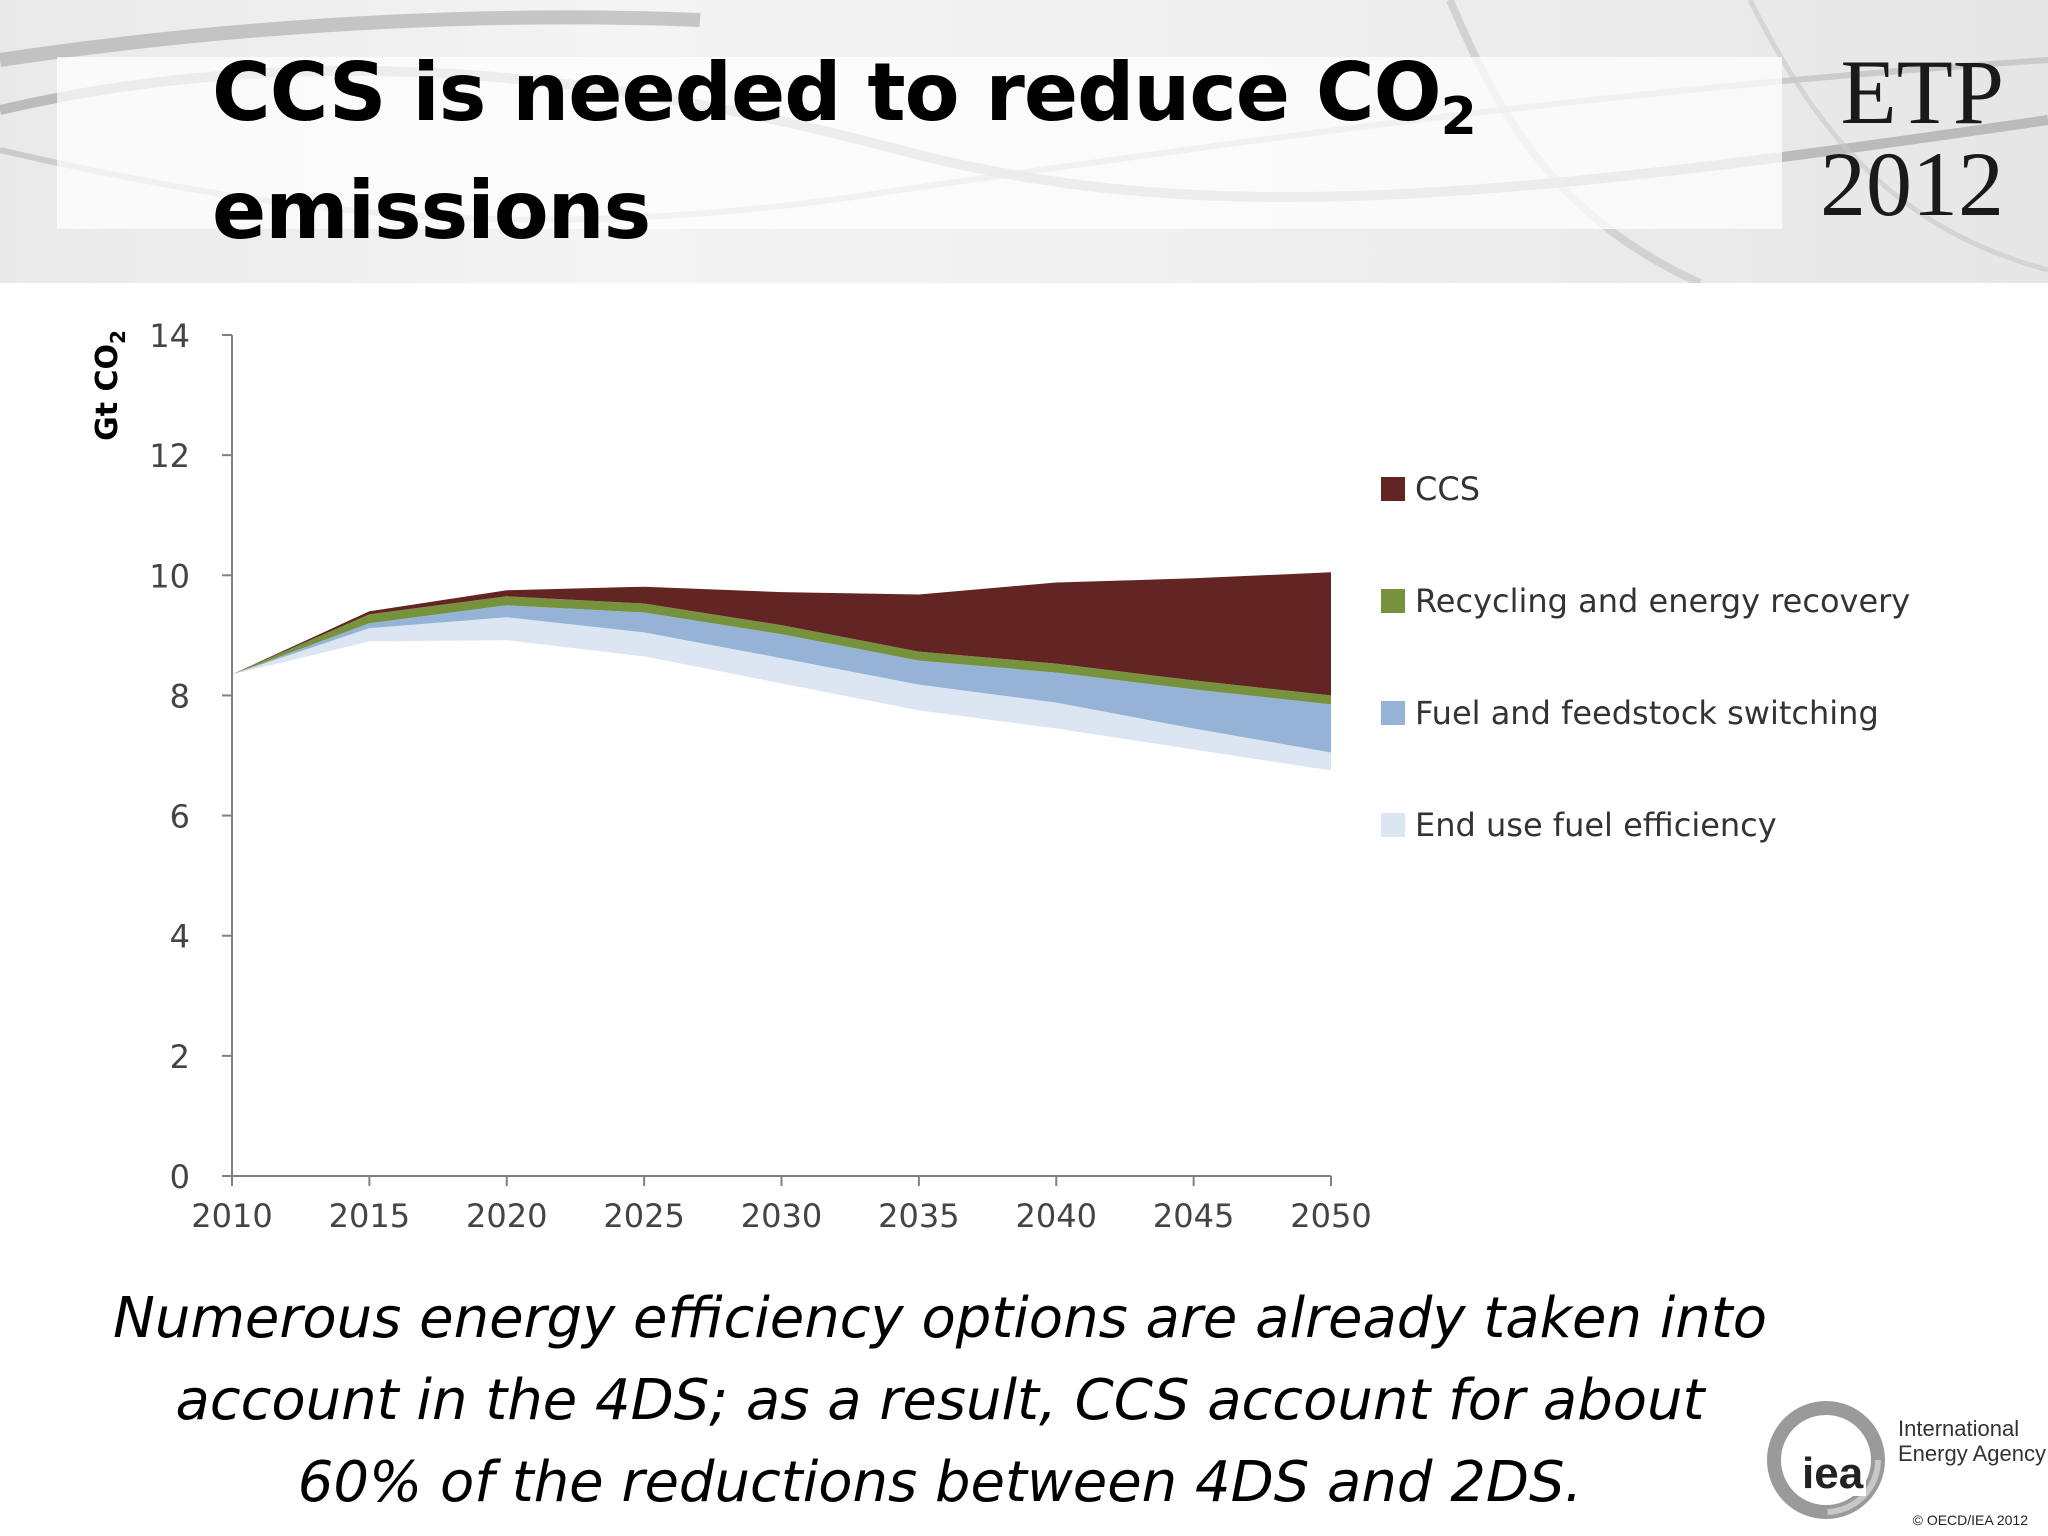 This screenshot has height=1536, width=2048. I want to click on iea-logo-icon: iea, so click(1826, 1460).